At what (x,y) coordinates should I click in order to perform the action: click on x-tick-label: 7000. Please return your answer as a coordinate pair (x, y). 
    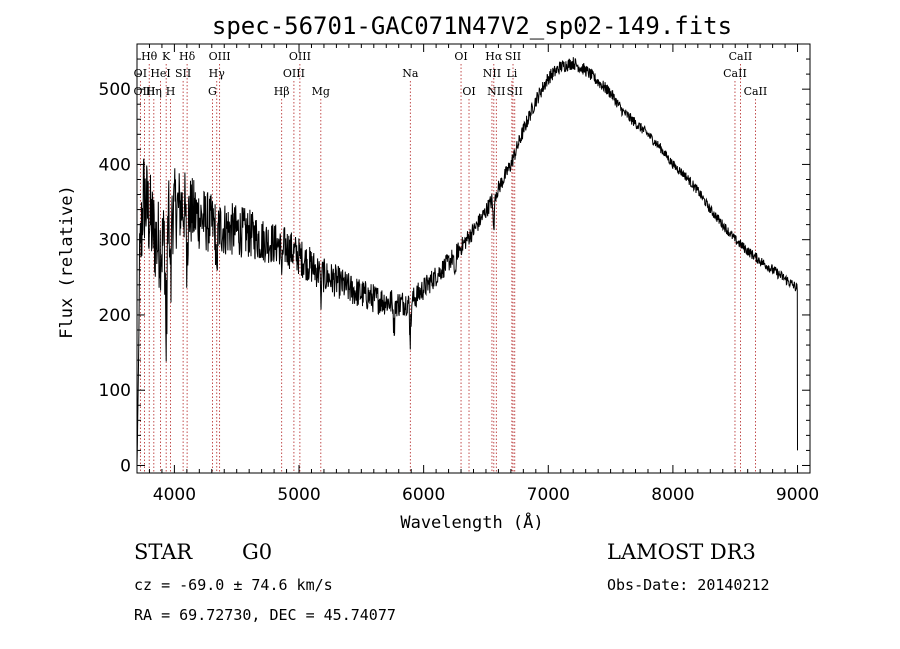
    Looking at the image, I should click on (548, 495).